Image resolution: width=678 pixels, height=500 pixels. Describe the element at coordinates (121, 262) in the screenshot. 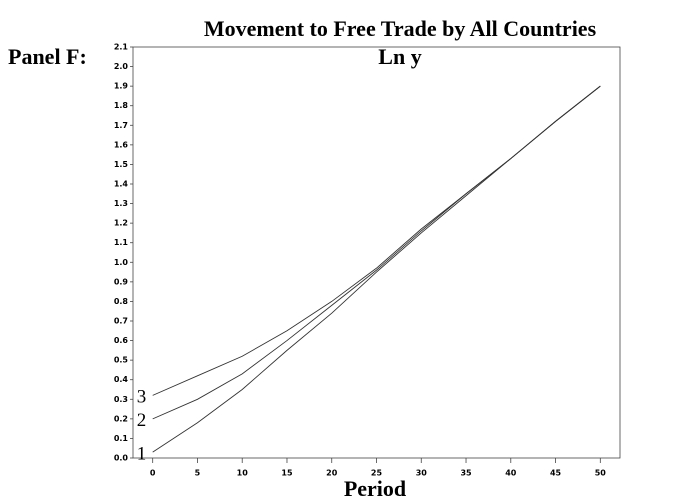

I see `y-tick-label: 1.0` at that location.